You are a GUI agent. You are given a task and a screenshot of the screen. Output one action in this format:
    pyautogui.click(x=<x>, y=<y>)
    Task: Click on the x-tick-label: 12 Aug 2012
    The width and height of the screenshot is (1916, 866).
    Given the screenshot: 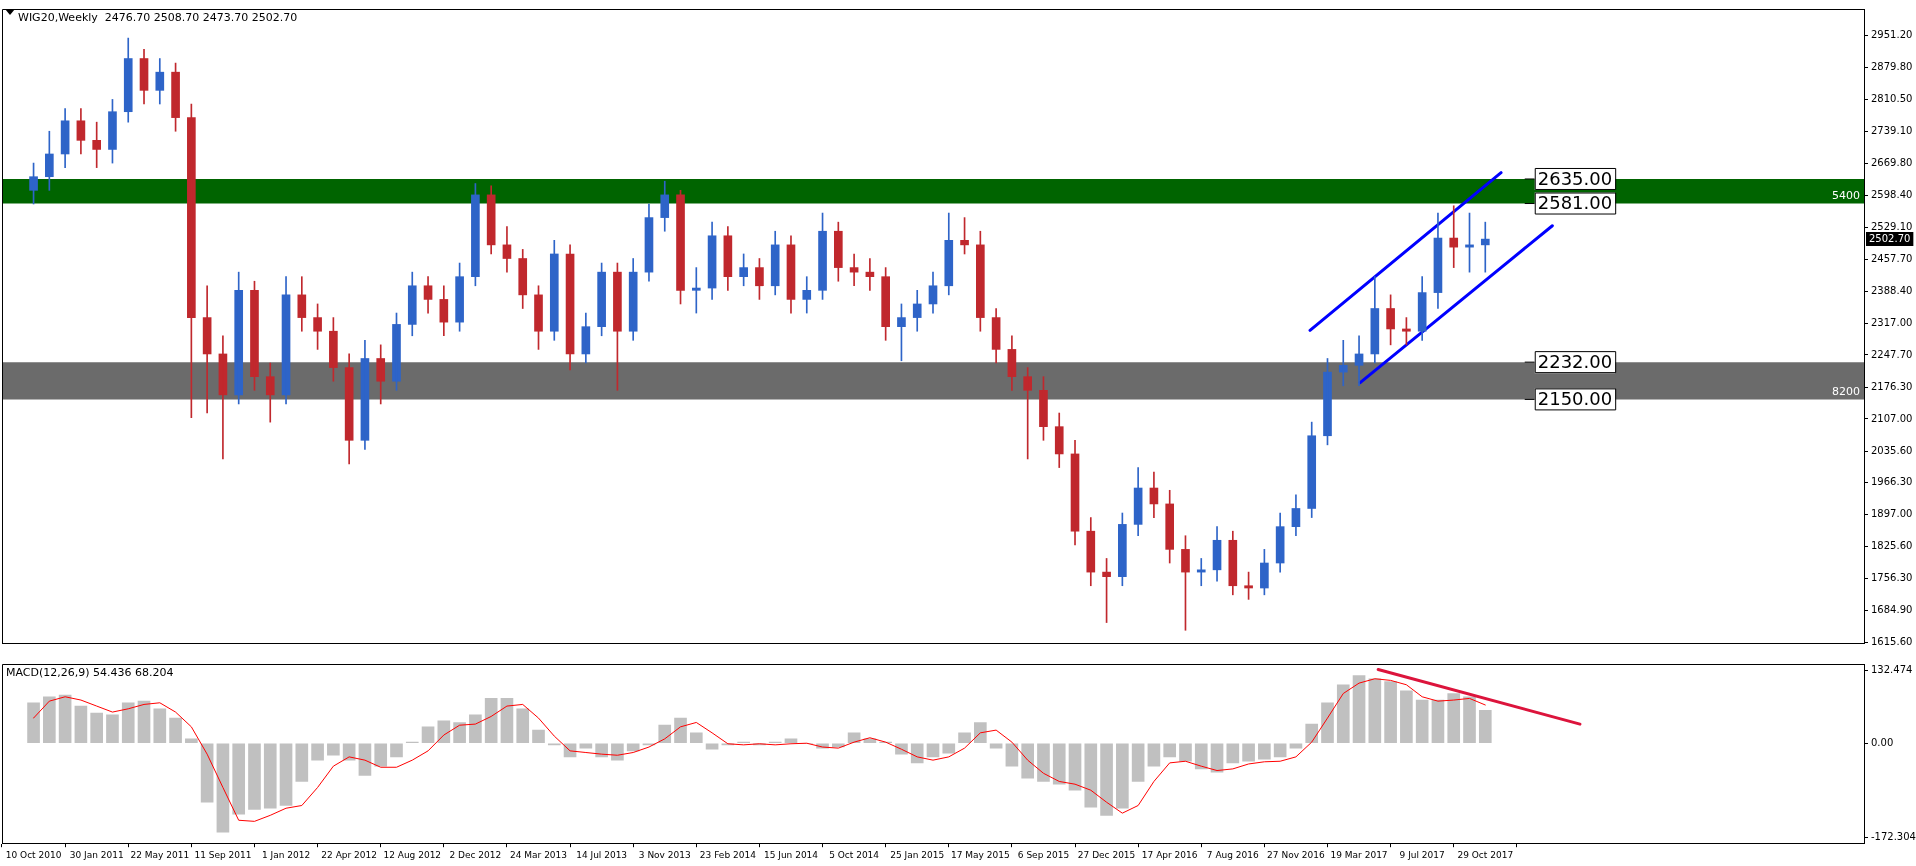 What is the action you would take?
    pyautogui.click(x=412, y=854)
    